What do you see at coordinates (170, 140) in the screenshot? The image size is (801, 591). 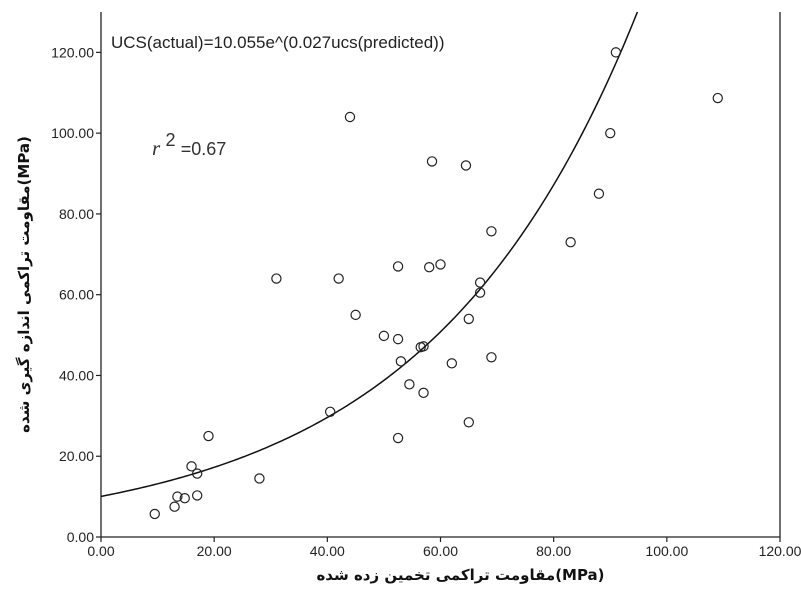 I see `r-exponent: 2` at bounding box center [170, 140].